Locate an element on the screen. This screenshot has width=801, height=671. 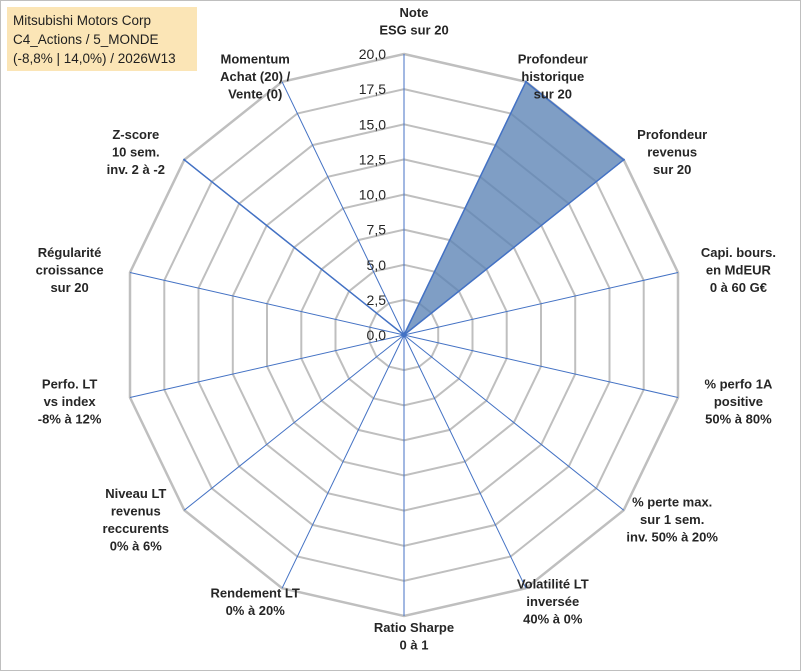
axis-label: Régularité is located at coordinates (70, 252).